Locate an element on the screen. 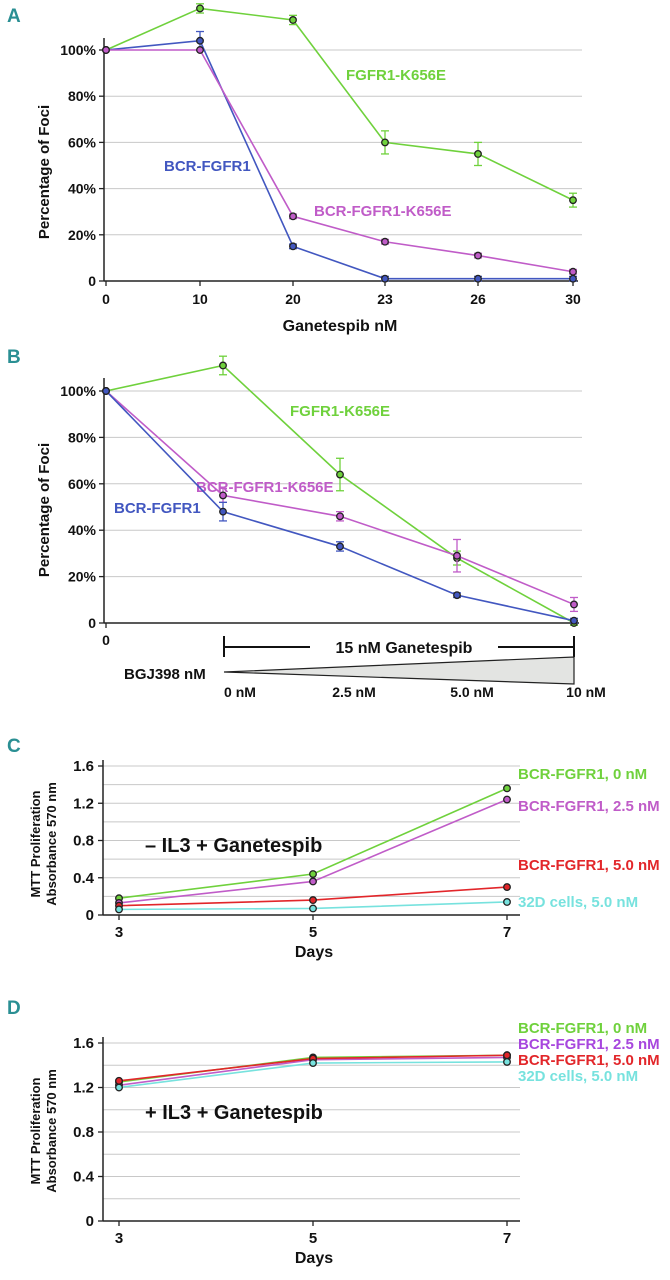 This screenshot has width=670, height=1280. x-tick-label: 30 is located at coordinates (573, 299).